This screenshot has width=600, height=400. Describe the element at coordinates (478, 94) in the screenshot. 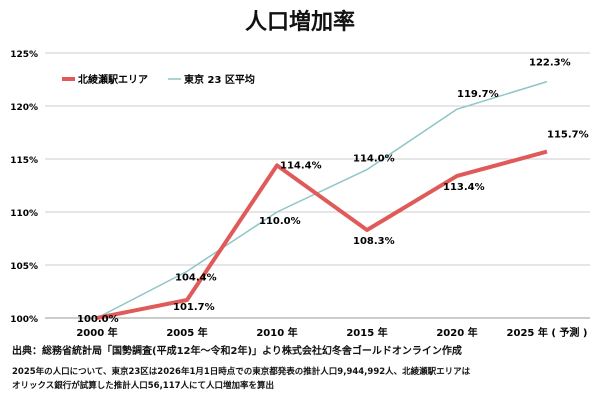

I see `data-label: 119.7%` at that location.